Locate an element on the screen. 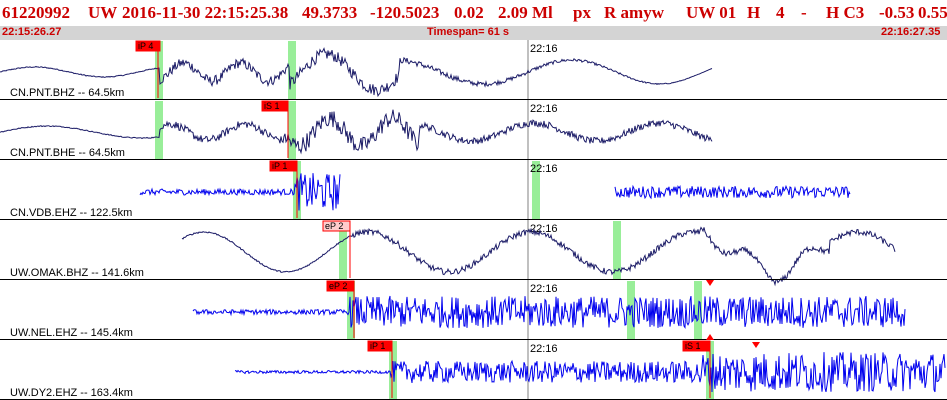 The image size is (947, 400). value-1: -0.53 is located at coordinates (897, 12).